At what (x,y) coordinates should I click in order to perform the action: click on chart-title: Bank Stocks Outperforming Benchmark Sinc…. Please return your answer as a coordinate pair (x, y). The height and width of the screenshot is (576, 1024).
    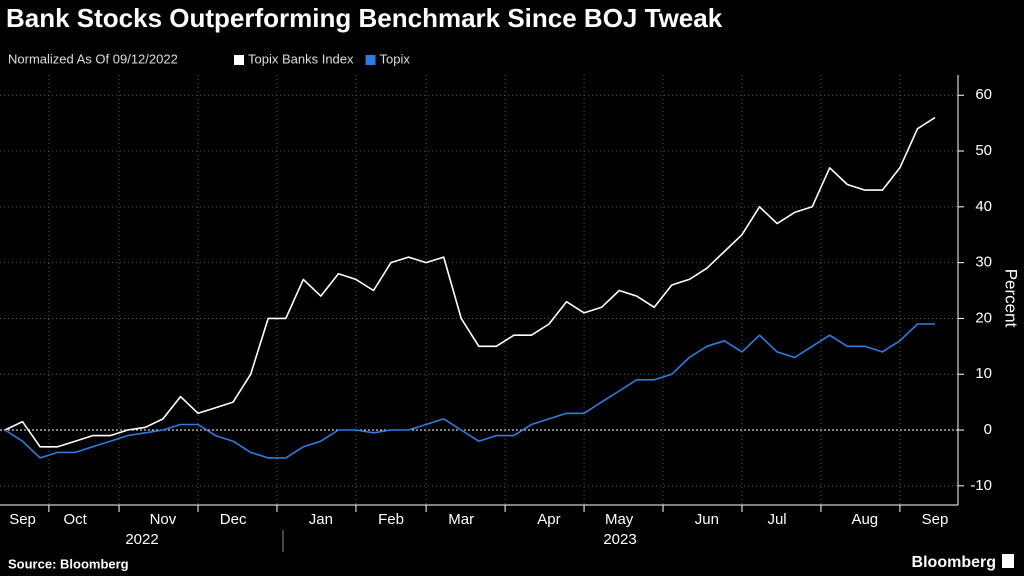
    Looking at the image, I should click on (364, 18).